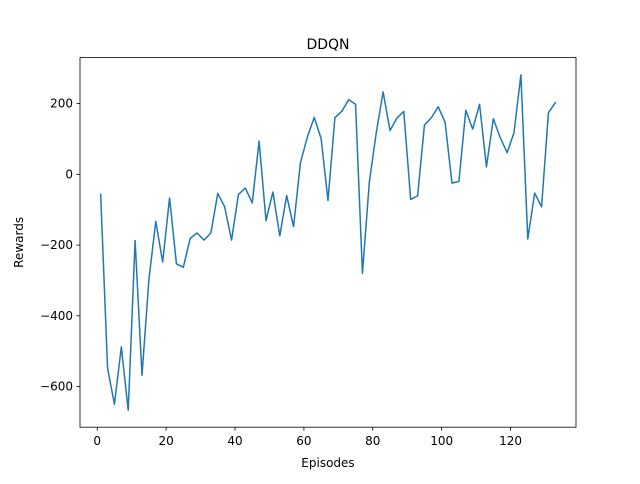  I want to click on y-tick-label: −200, so click(56, 245).